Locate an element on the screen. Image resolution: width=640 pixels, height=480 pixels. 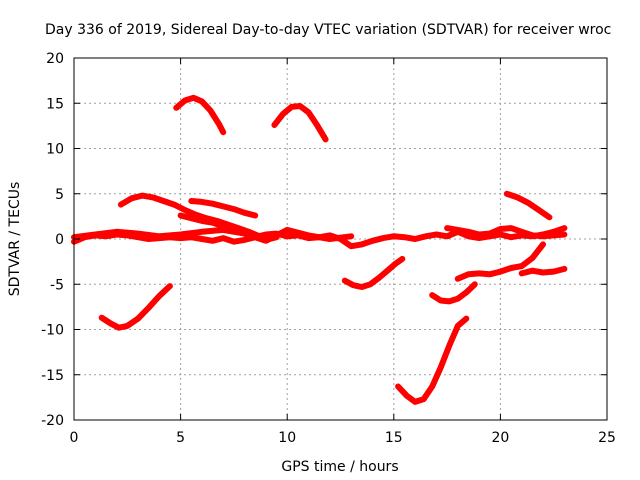
y-tick-label: 10 is located at coordinates (55, 150).